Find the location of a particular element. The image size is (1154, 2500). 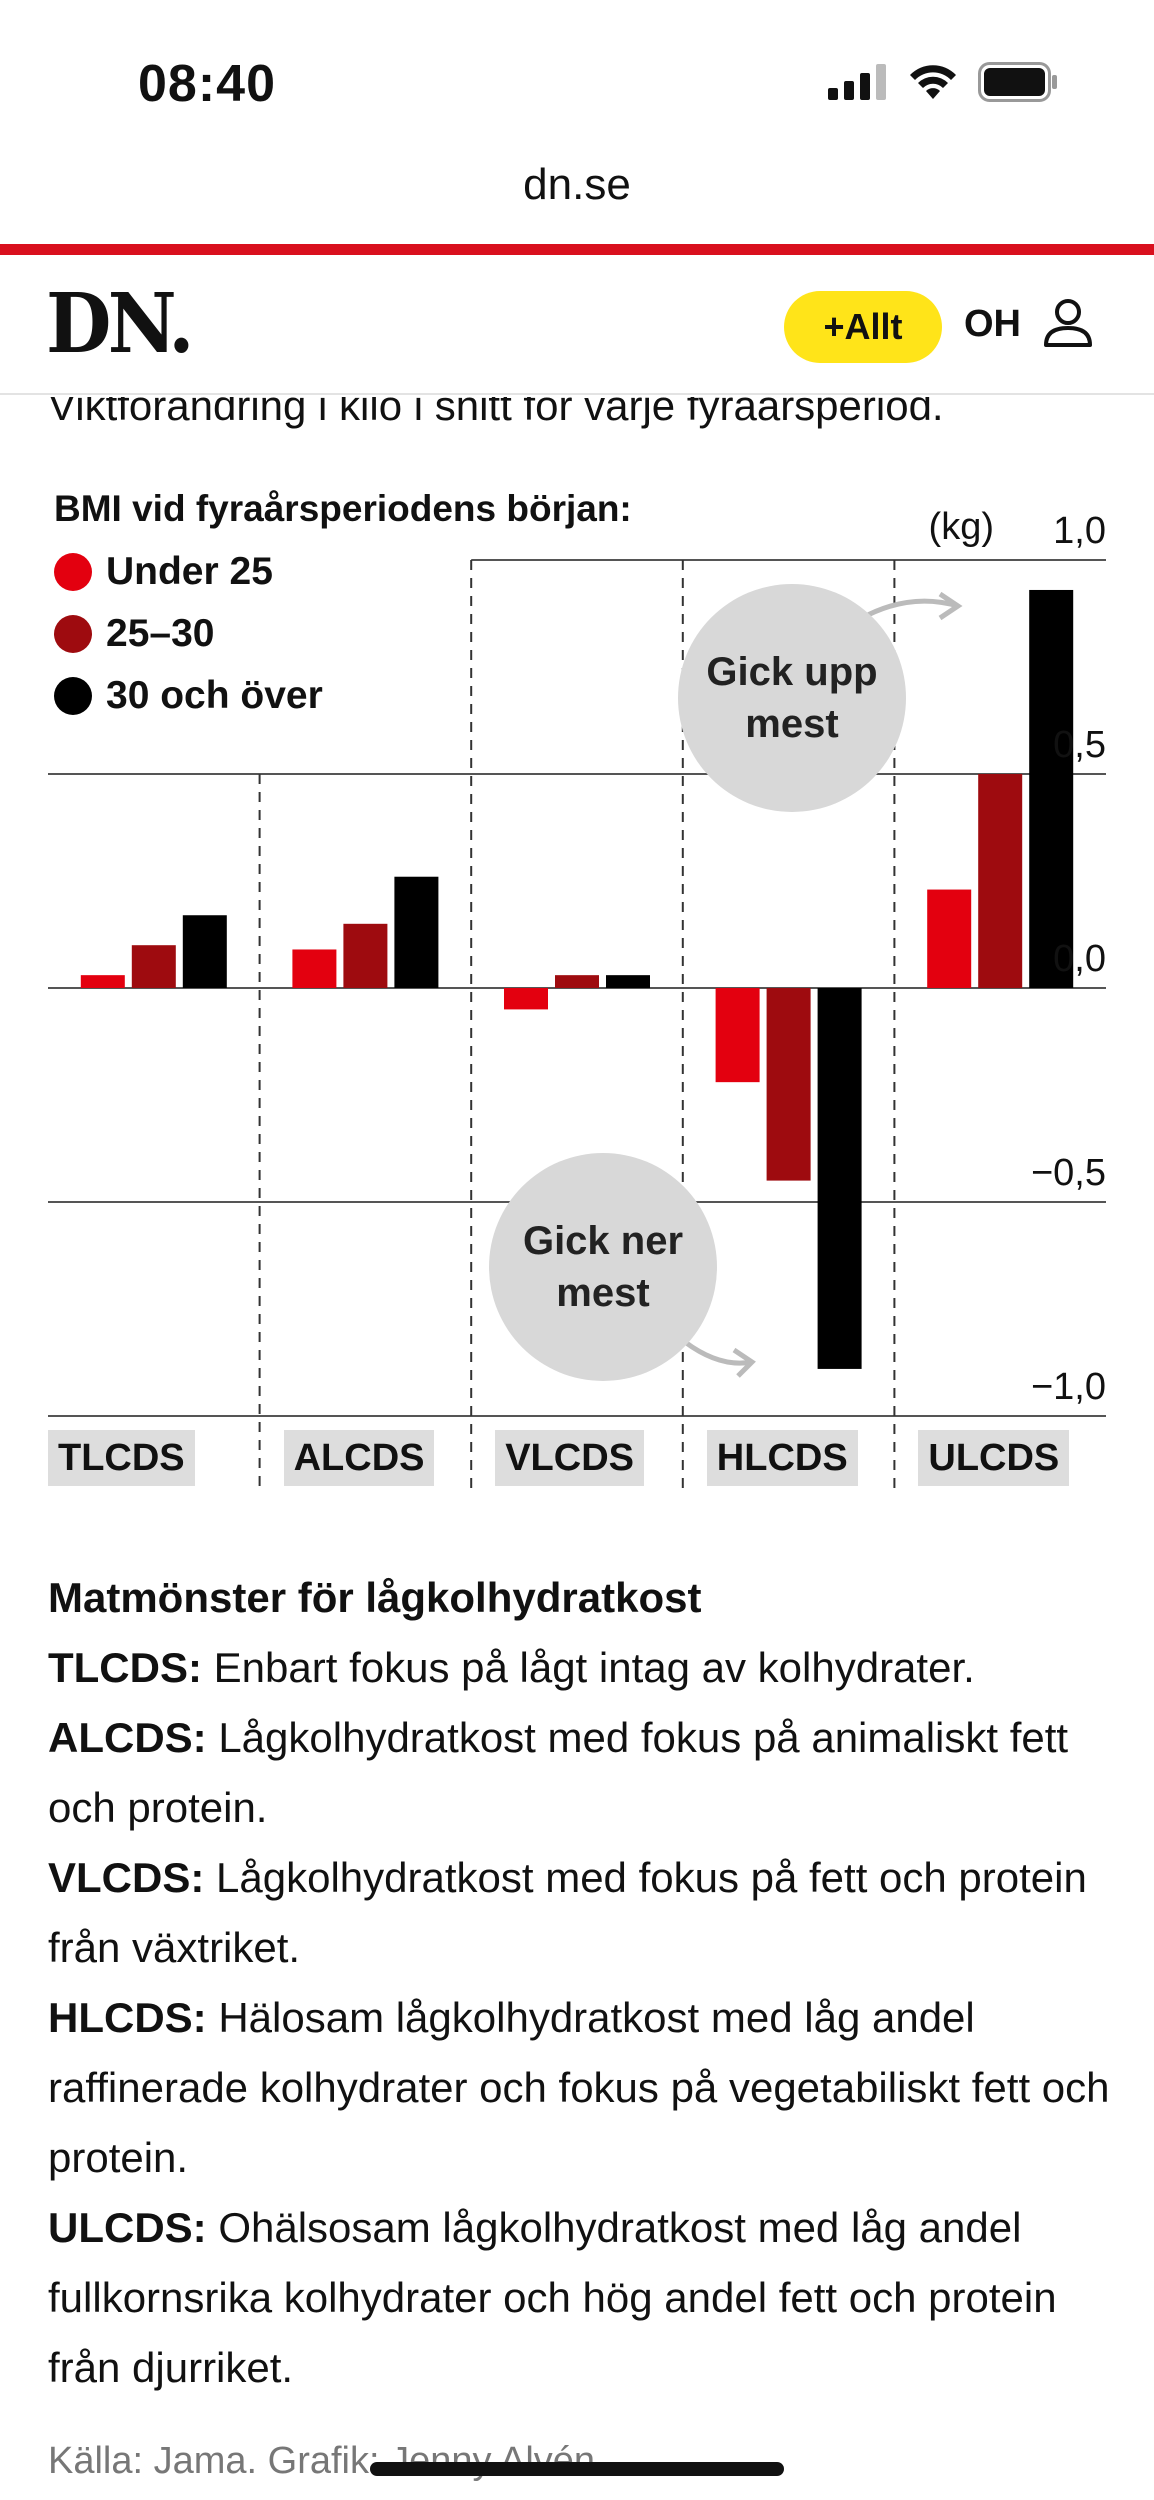

y-unit-label: (kg) is located at coordinates (961, 527).